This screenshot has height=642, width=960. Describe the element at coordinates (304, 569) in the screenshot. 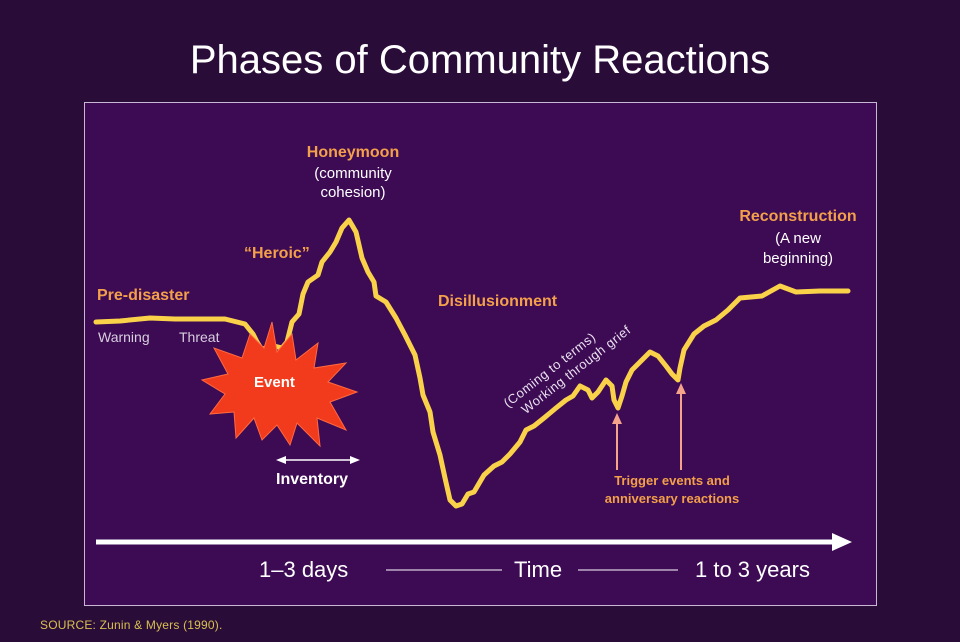

I see `axis-left-label: 1–3 days` at that location.